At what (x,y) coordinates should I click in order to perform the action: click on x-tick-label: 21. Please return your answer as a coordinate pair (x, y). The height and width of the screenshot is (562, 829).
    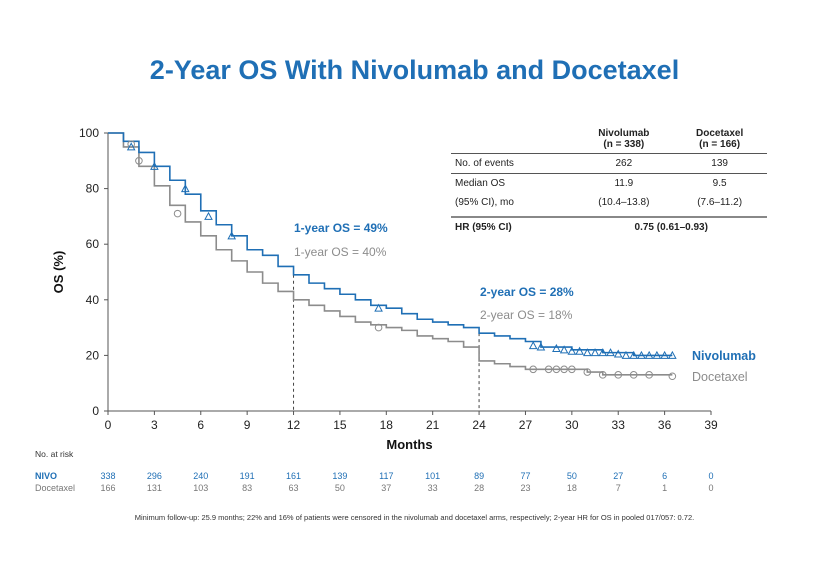
    Looking at the image, I should click on (433, 425).